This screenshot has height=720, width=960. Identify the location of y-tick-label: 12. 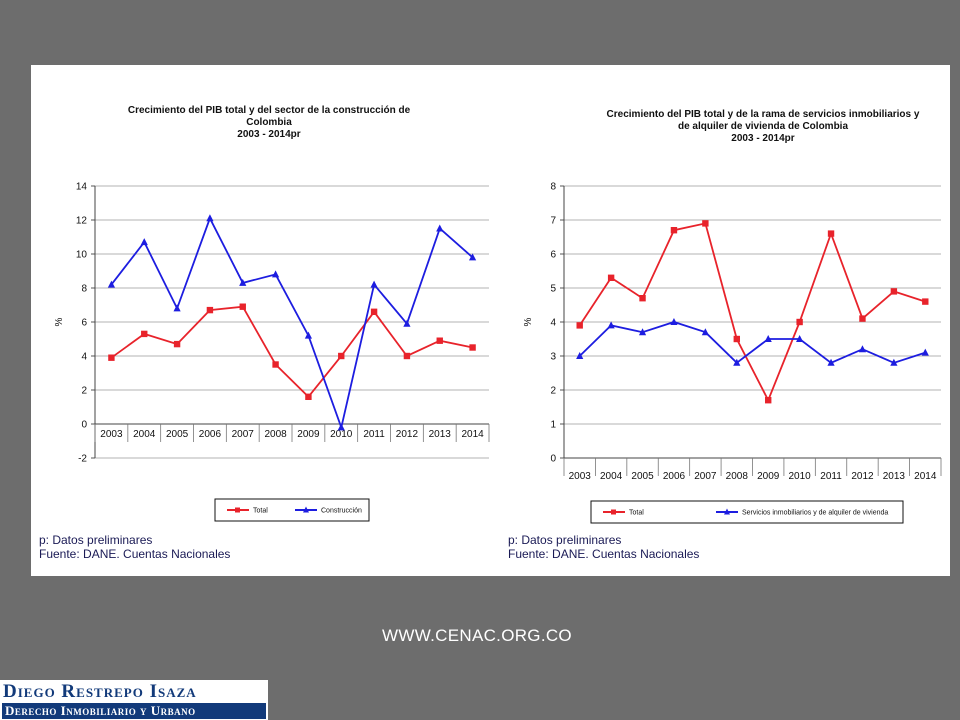
(82, 221).